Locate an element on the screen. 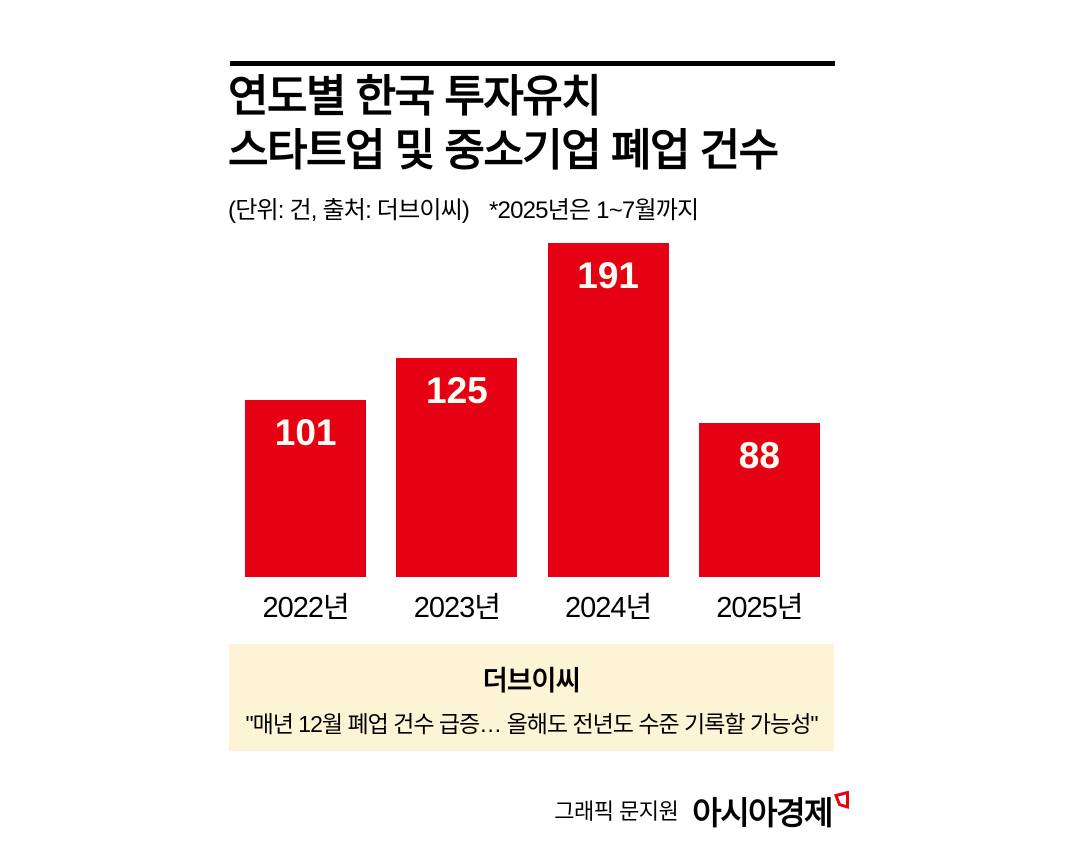  bar: 101 is located at coordinates (306, 488).